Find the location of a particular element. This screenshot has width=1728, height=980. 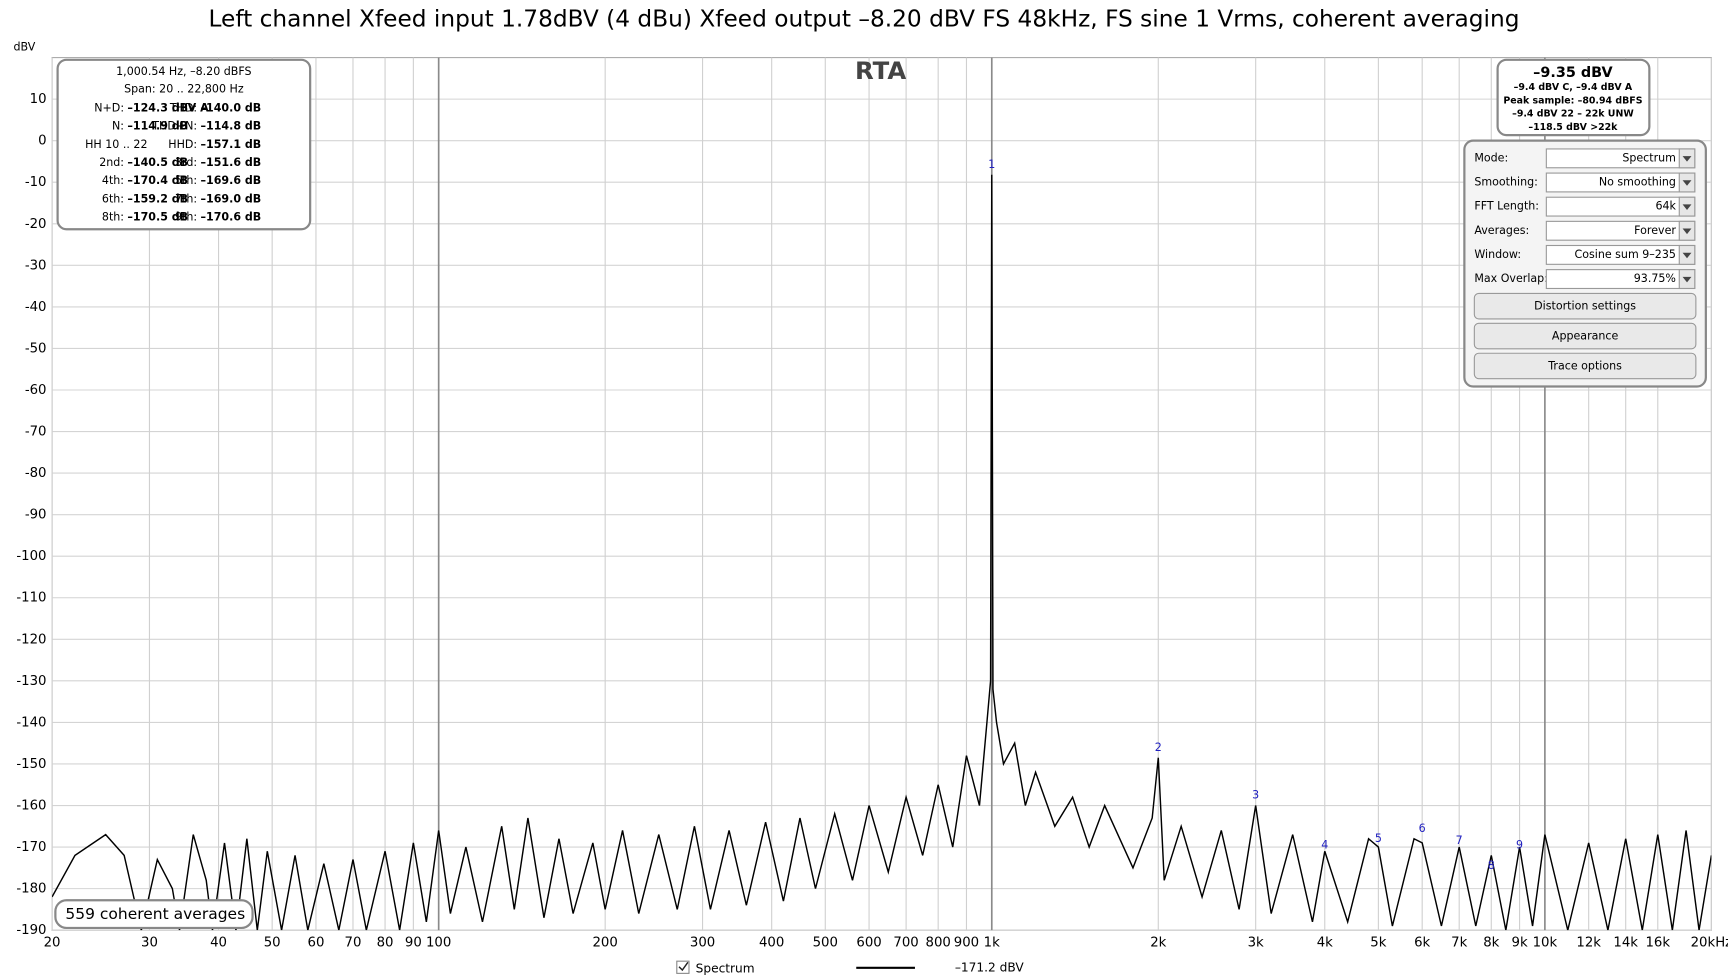

measurement-label: HHD: is located at coordinates (182, 144).